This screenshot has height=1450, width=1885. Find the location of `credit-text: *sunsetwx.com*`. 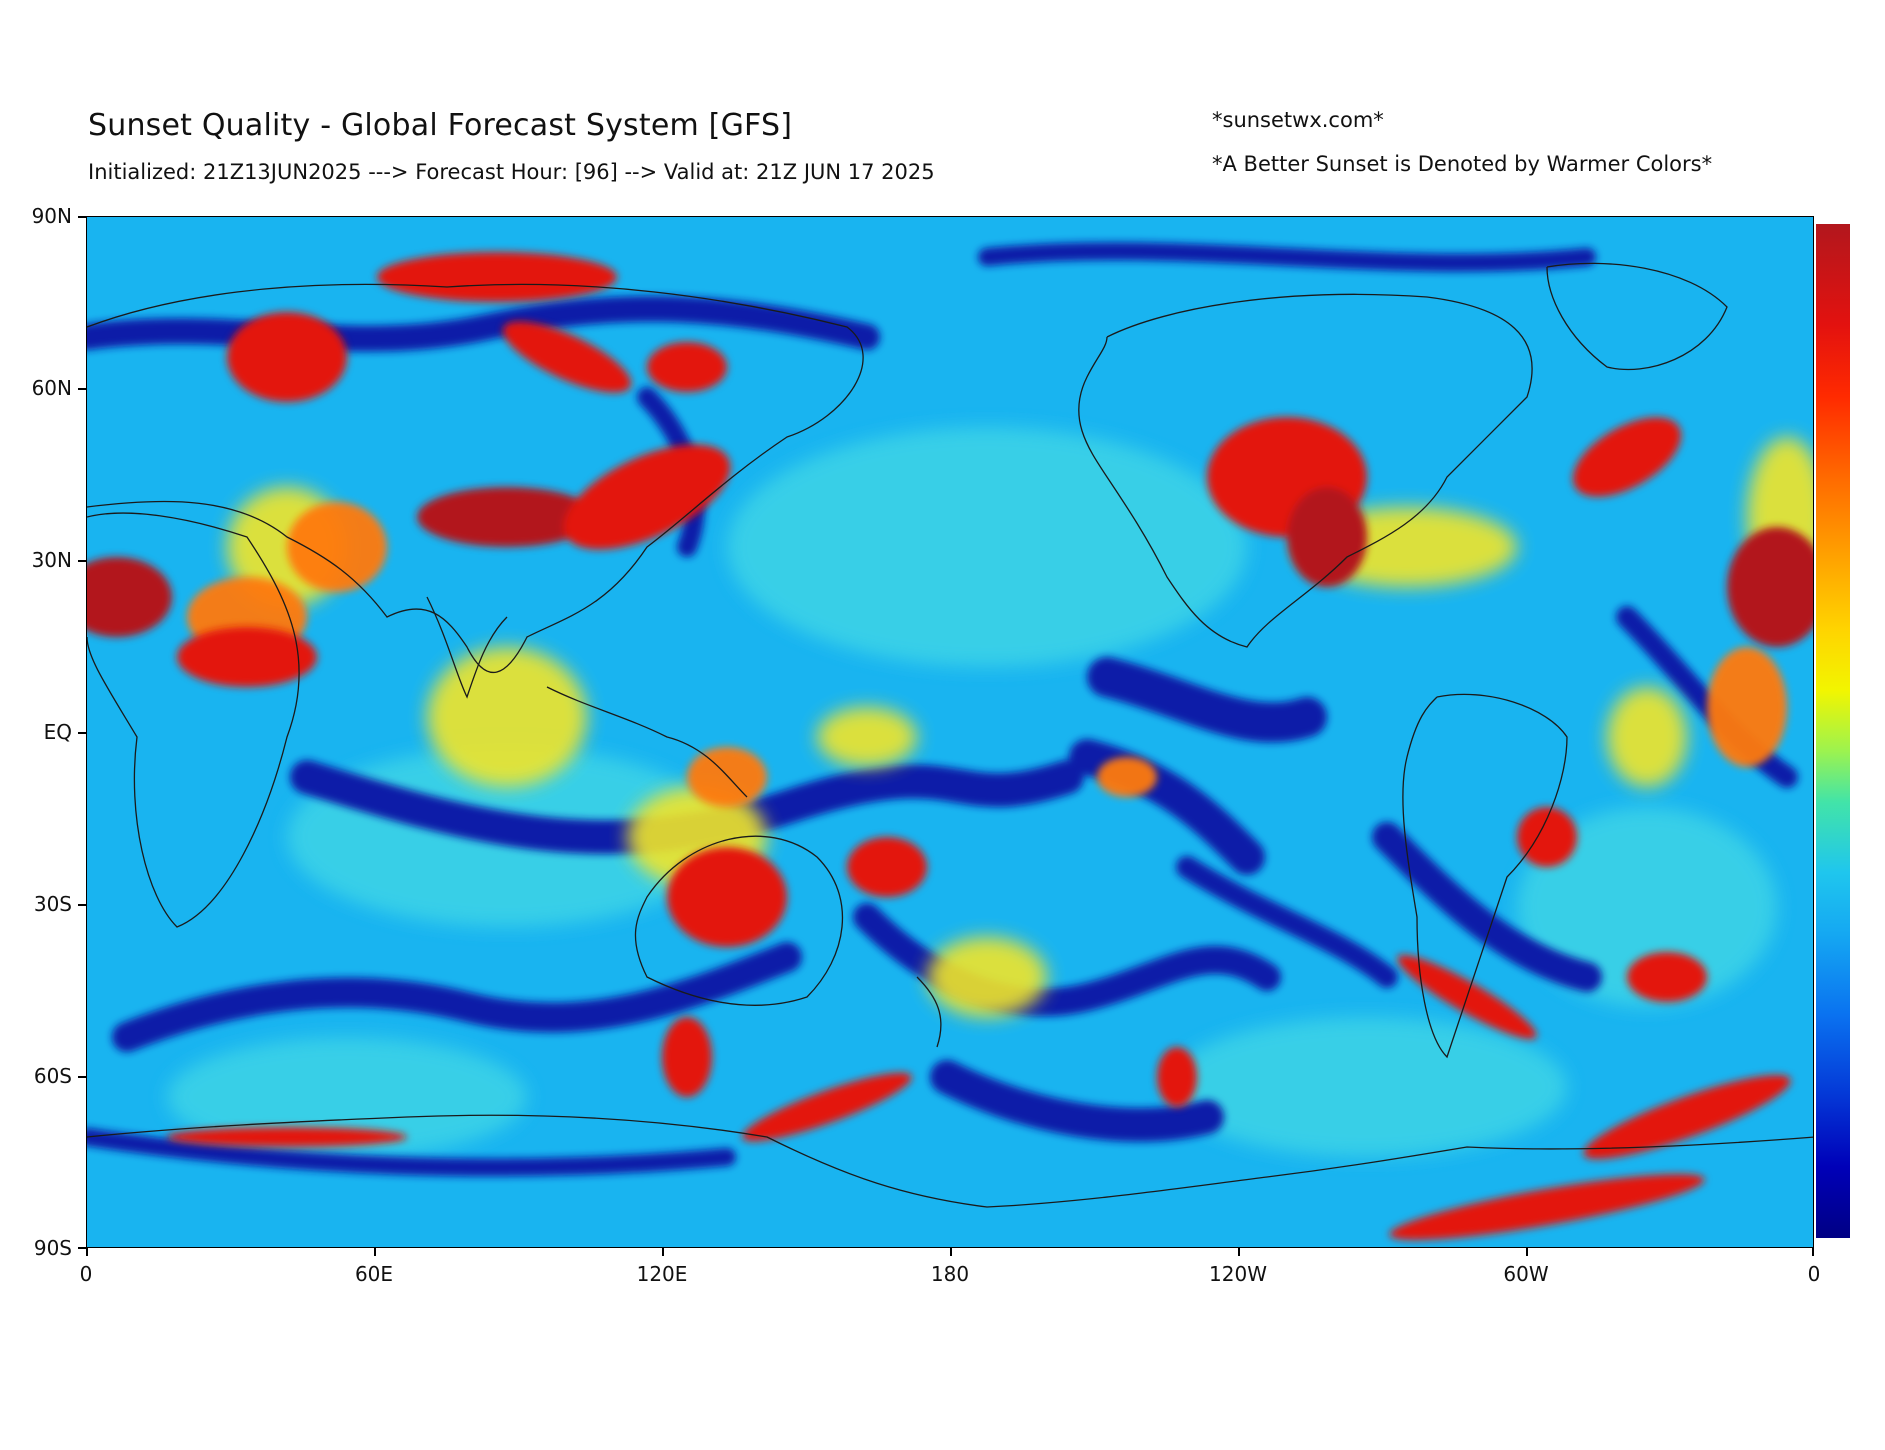

credit-text: *sunsetwx.com* is located at coordinates (1298, 120).